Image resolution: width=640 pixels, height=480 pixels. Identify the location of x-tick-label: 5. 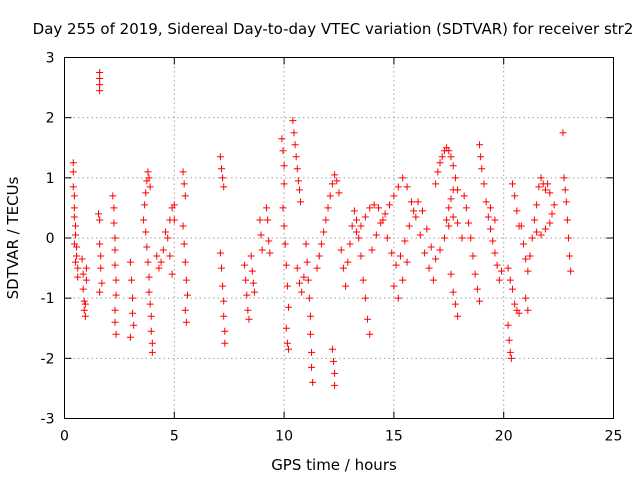
(174, 437).